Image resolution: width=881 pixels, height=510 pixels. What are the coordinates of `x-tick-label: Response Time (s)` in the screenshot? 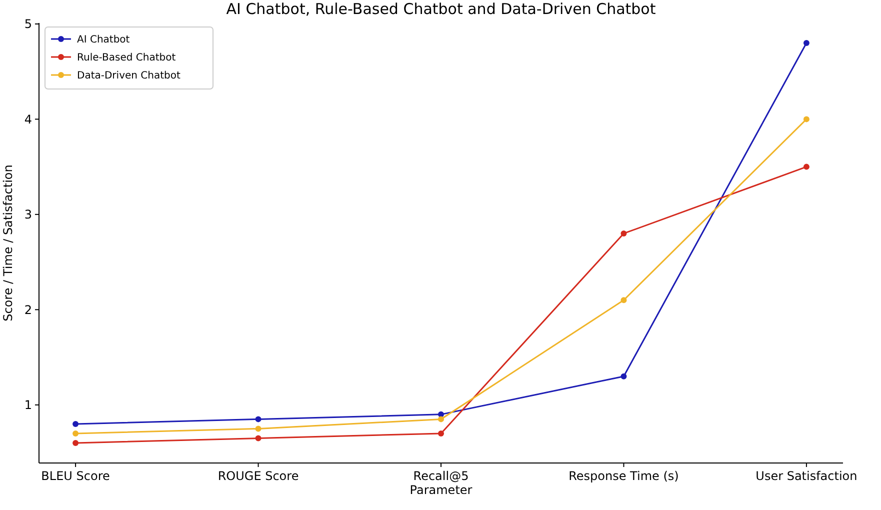 It's located at (623, 476).